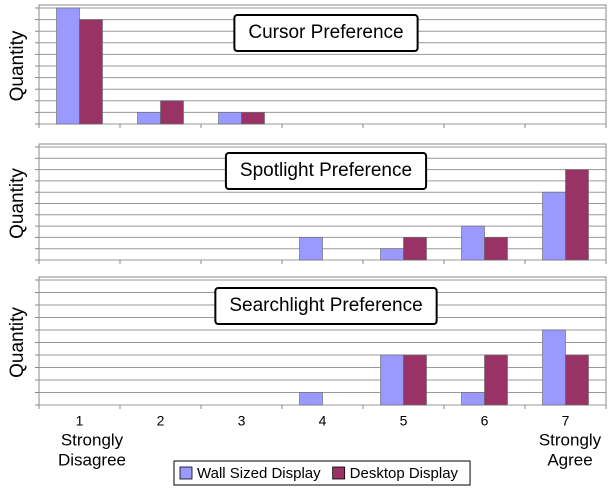 The height and width of the screenshot is (491, 608). I want to click on title-box: Spotlight Preference, so click(326, 171).